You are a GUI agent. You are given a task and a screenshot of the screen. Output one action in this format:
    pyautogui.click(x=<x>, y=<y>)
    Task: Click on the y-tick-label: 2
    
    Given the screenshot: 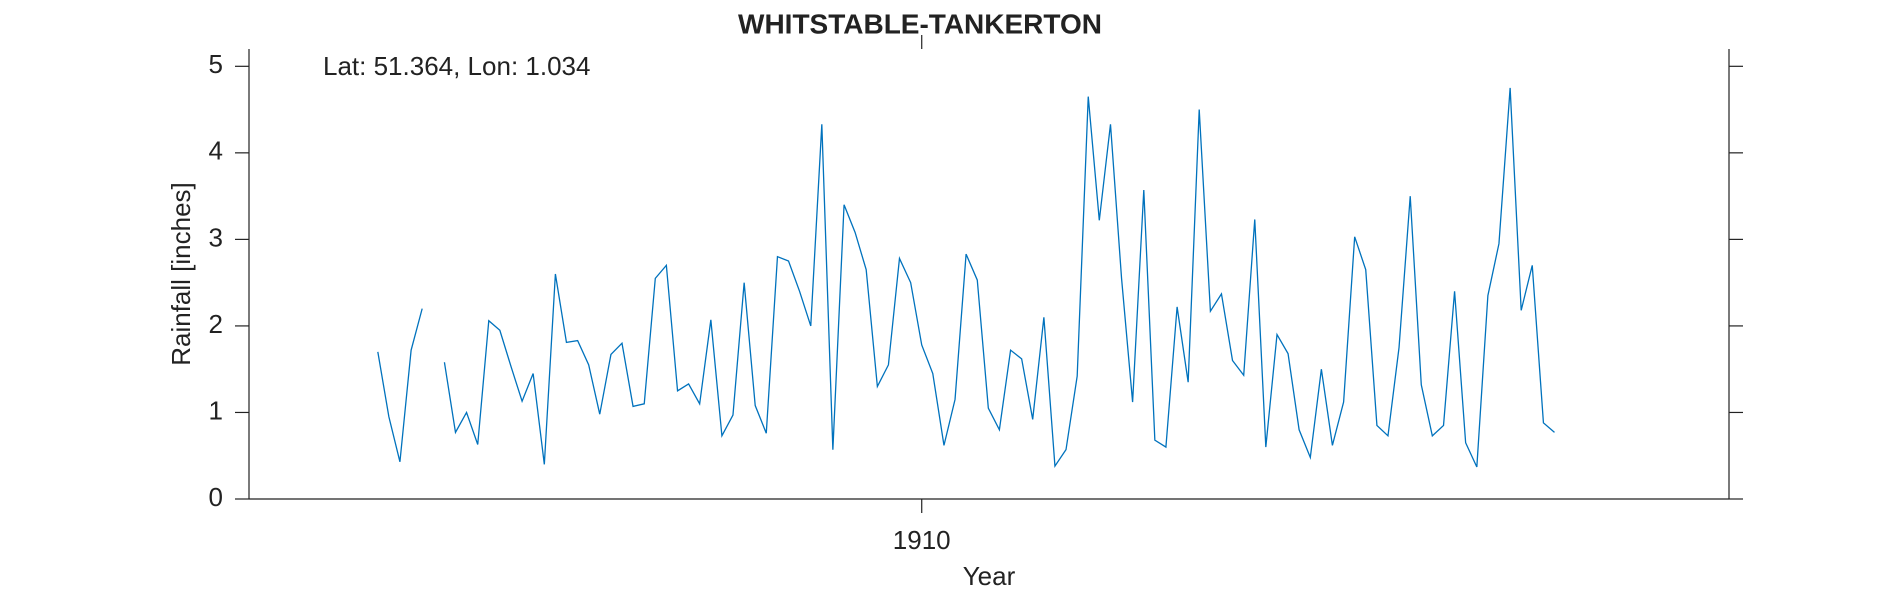 What is the action you would take?
    pyautogui.click(x=216, y=324)
    